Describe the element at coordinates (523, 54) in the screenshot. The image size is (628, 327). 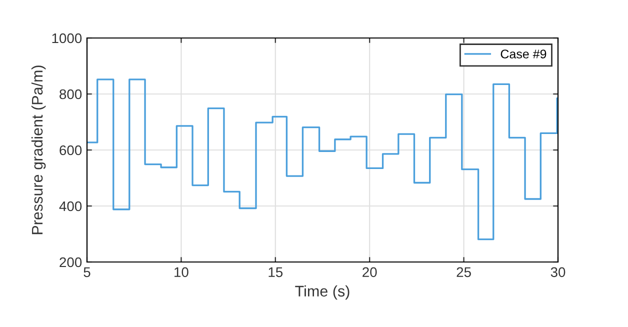
I see `legend-label: Case #9` at that location.